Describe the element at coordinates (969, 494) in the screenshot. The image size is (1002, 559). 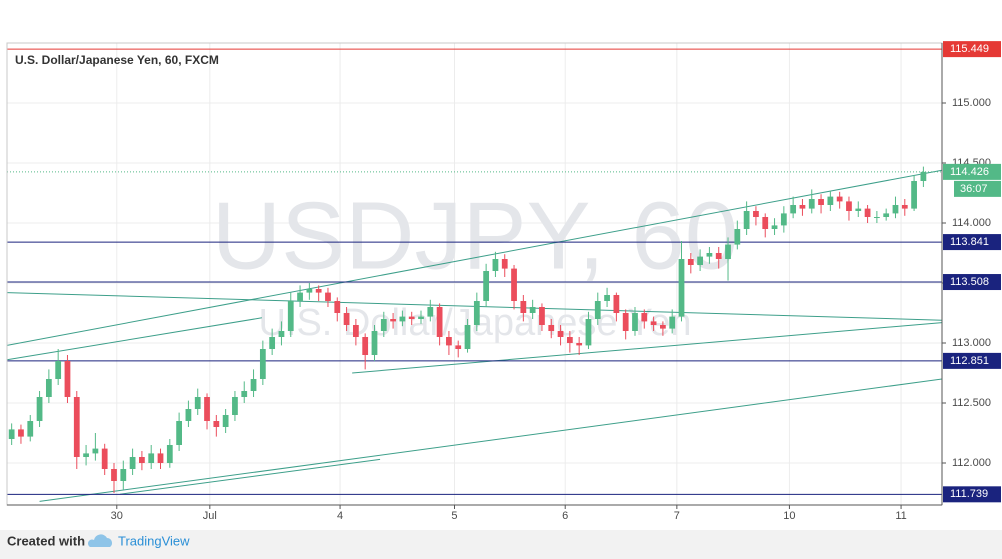
I see `level-label: 111.739` at that location.